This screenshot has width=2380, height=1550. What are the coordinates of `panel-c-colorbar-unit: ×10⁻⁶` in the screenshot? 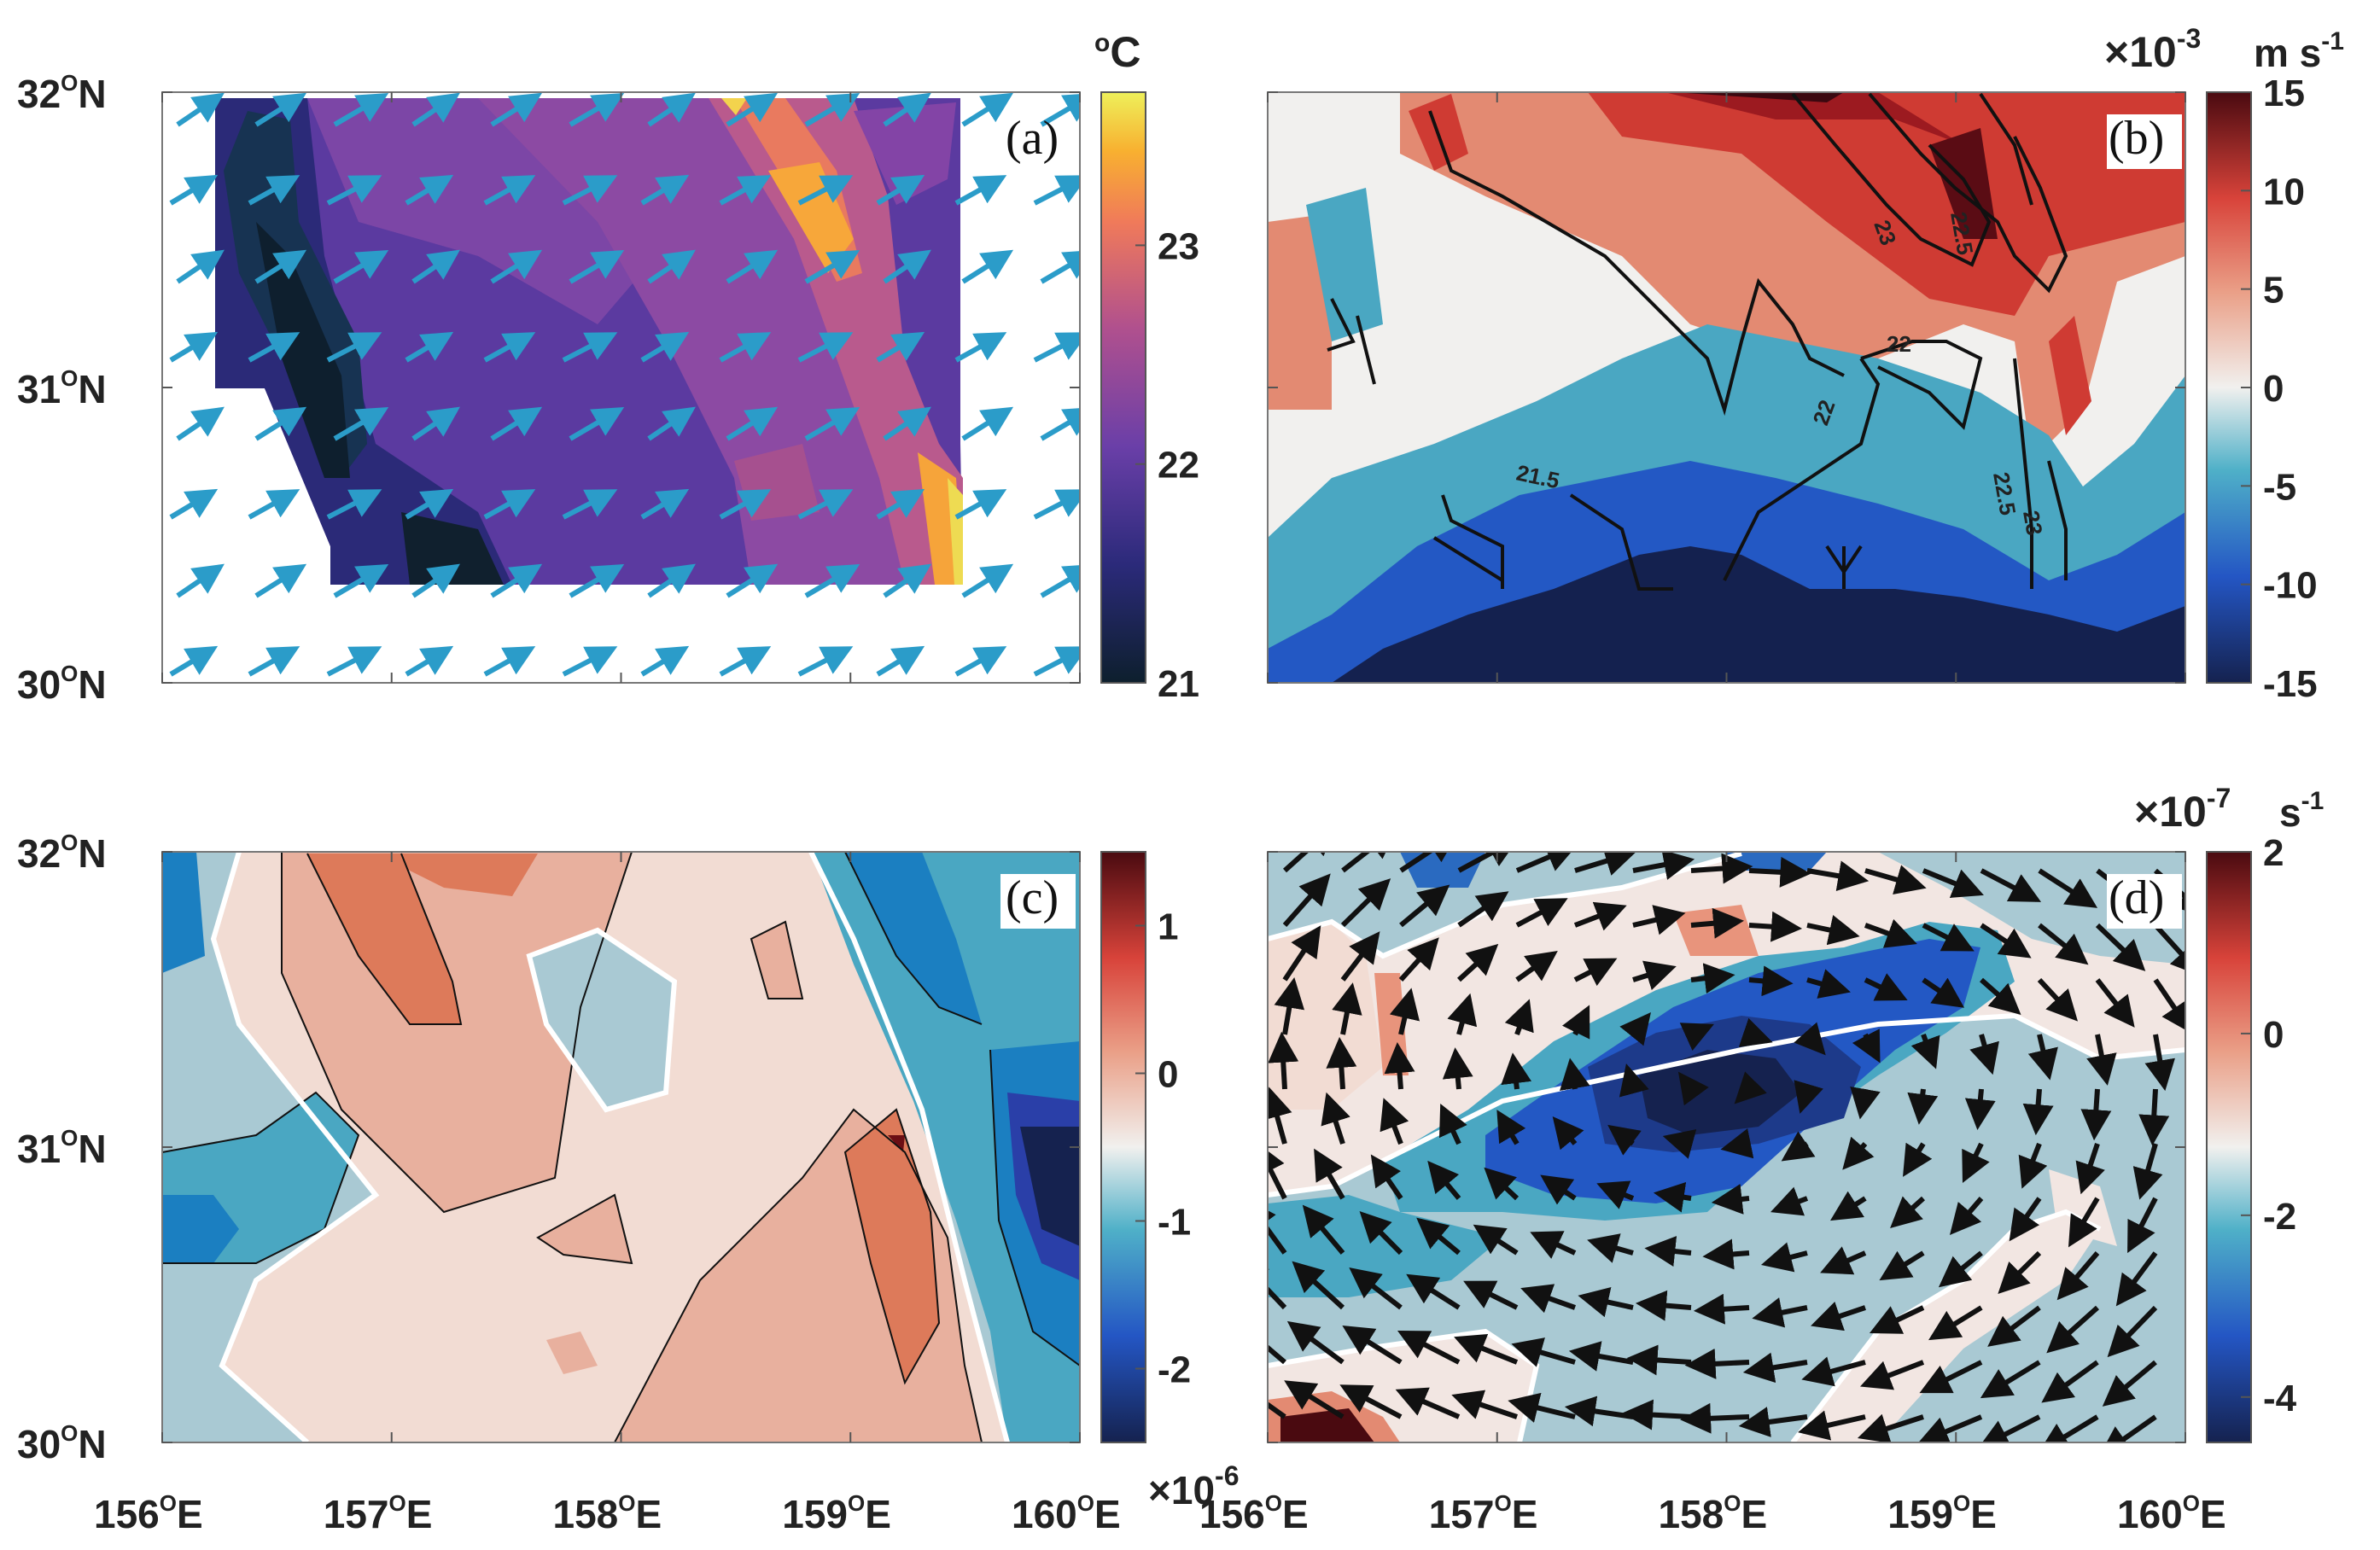 It's located at (1193, 1486).